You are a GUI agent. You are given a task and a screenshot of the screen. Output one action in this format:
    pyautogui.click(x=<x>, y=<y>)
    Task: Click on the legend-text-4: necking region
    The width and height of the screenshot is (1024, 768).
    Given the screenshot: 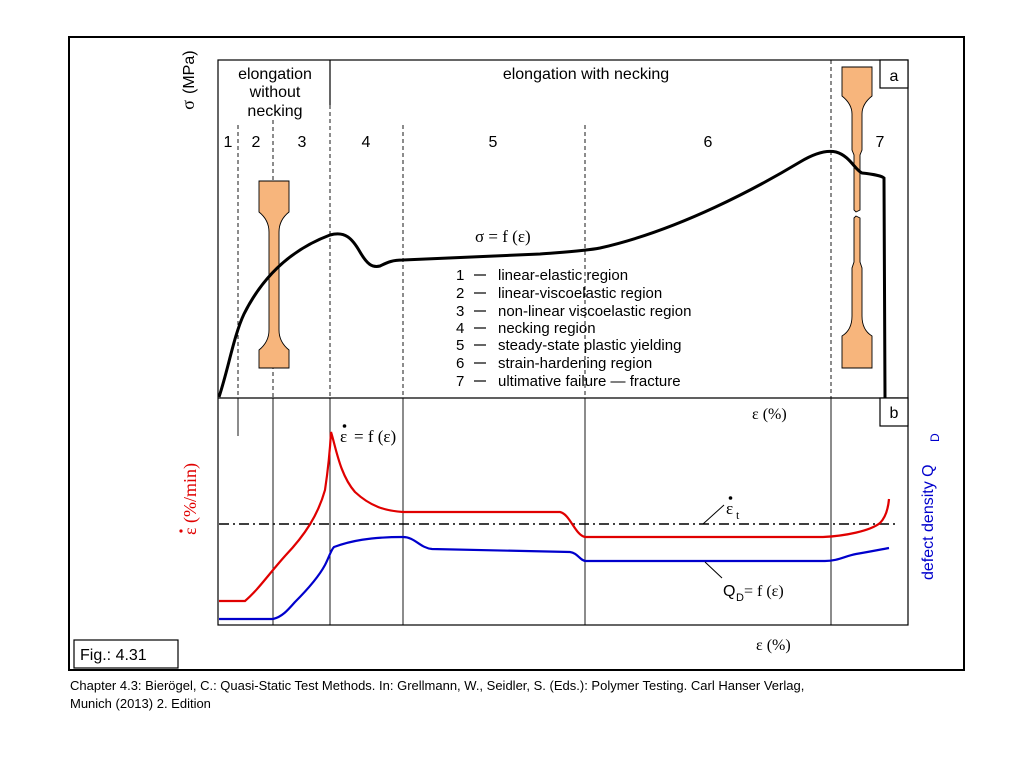 What is the action you would take?
    pyautogui.click(x=547, y=328)
    